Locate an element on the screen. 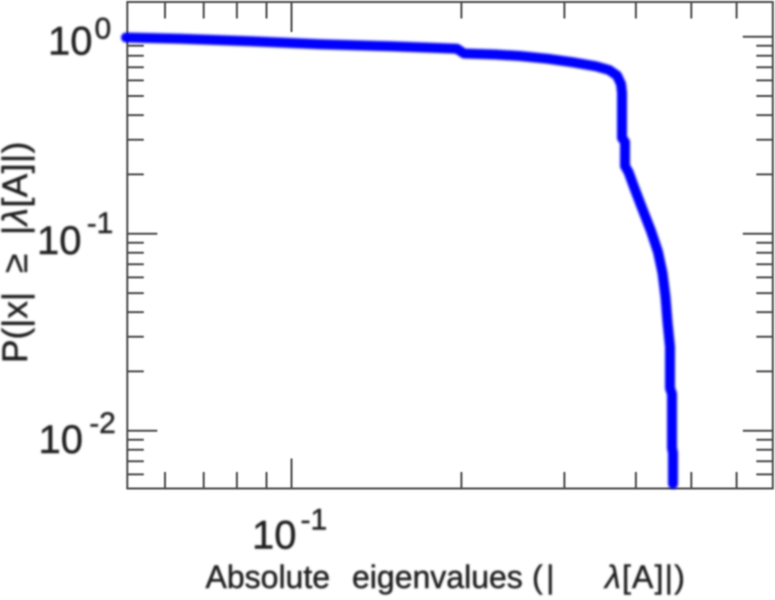 The height and width of the screenshot is (600, 775). svg-text: |λ[A]|) is located at coordinates (17, 188).